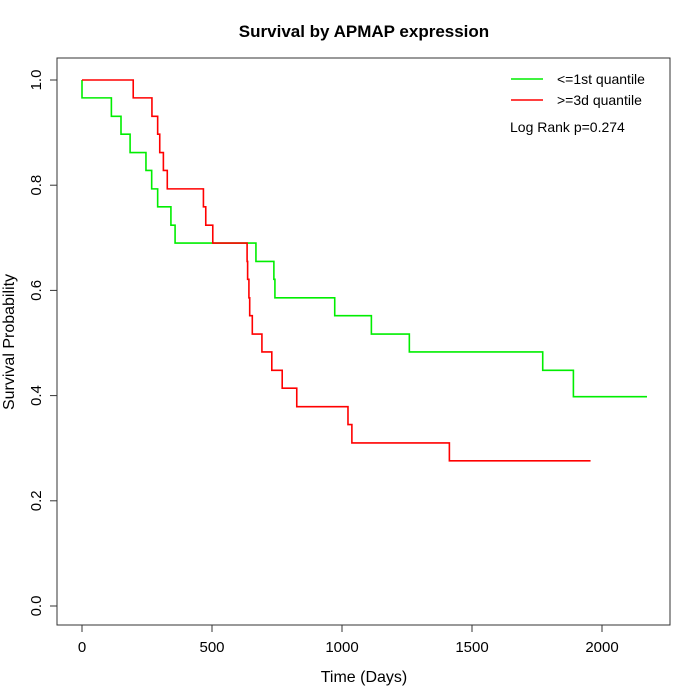  What do you see at coordinates (599, 100) in the screenshot?
I see `legend-label-high: >=3d quantile` at bounding box center [599, 100].